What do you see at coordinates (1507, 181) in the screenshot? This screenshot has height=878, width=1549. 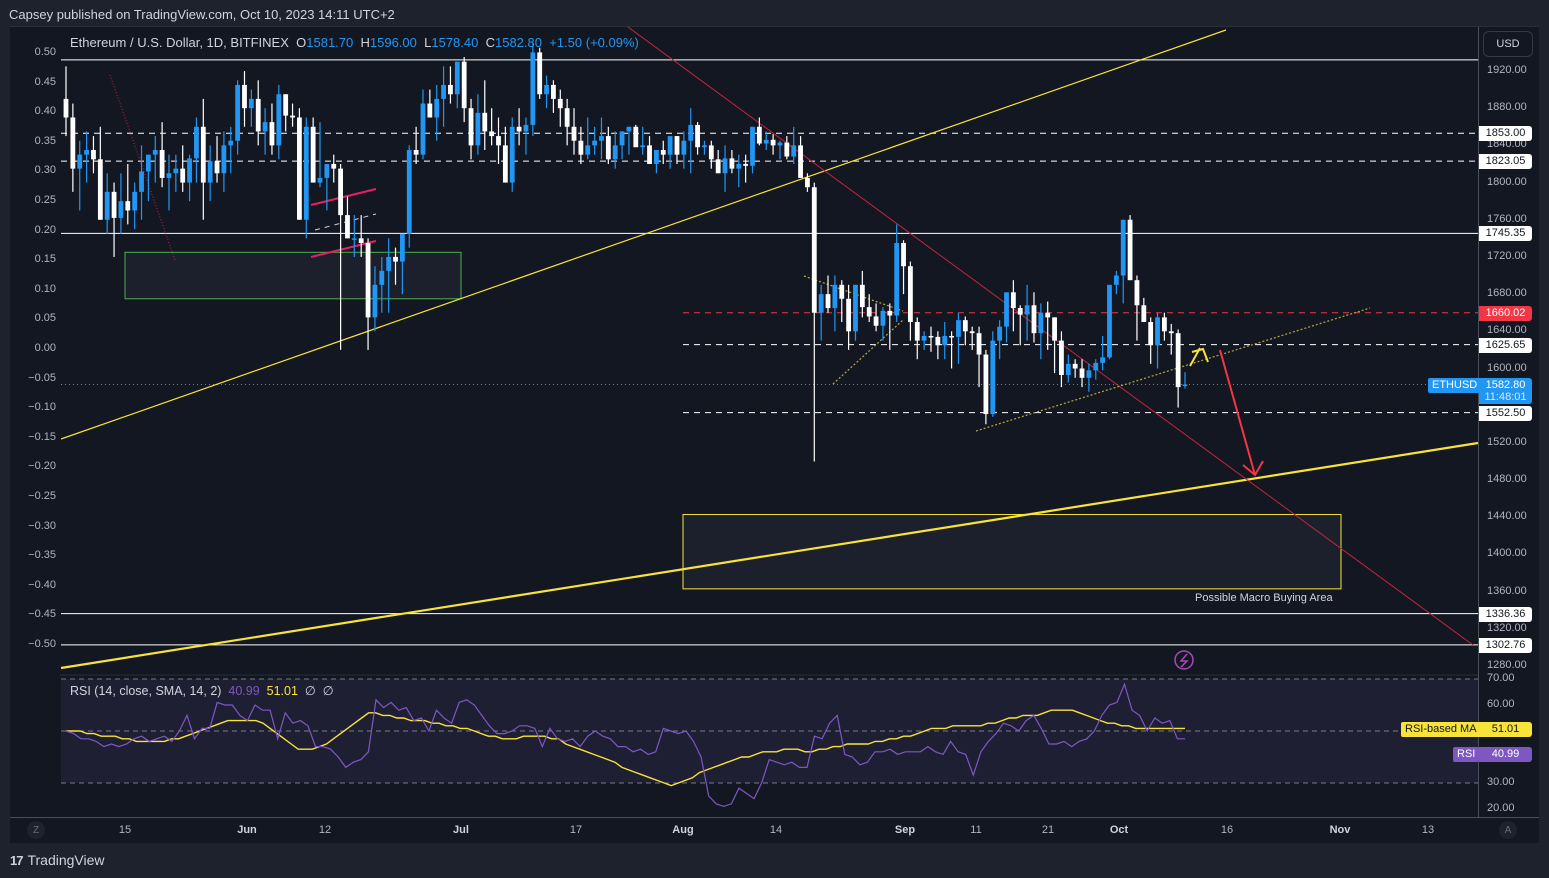 I see `price-tick: 1800.00` at bounding box center [1507, 181].